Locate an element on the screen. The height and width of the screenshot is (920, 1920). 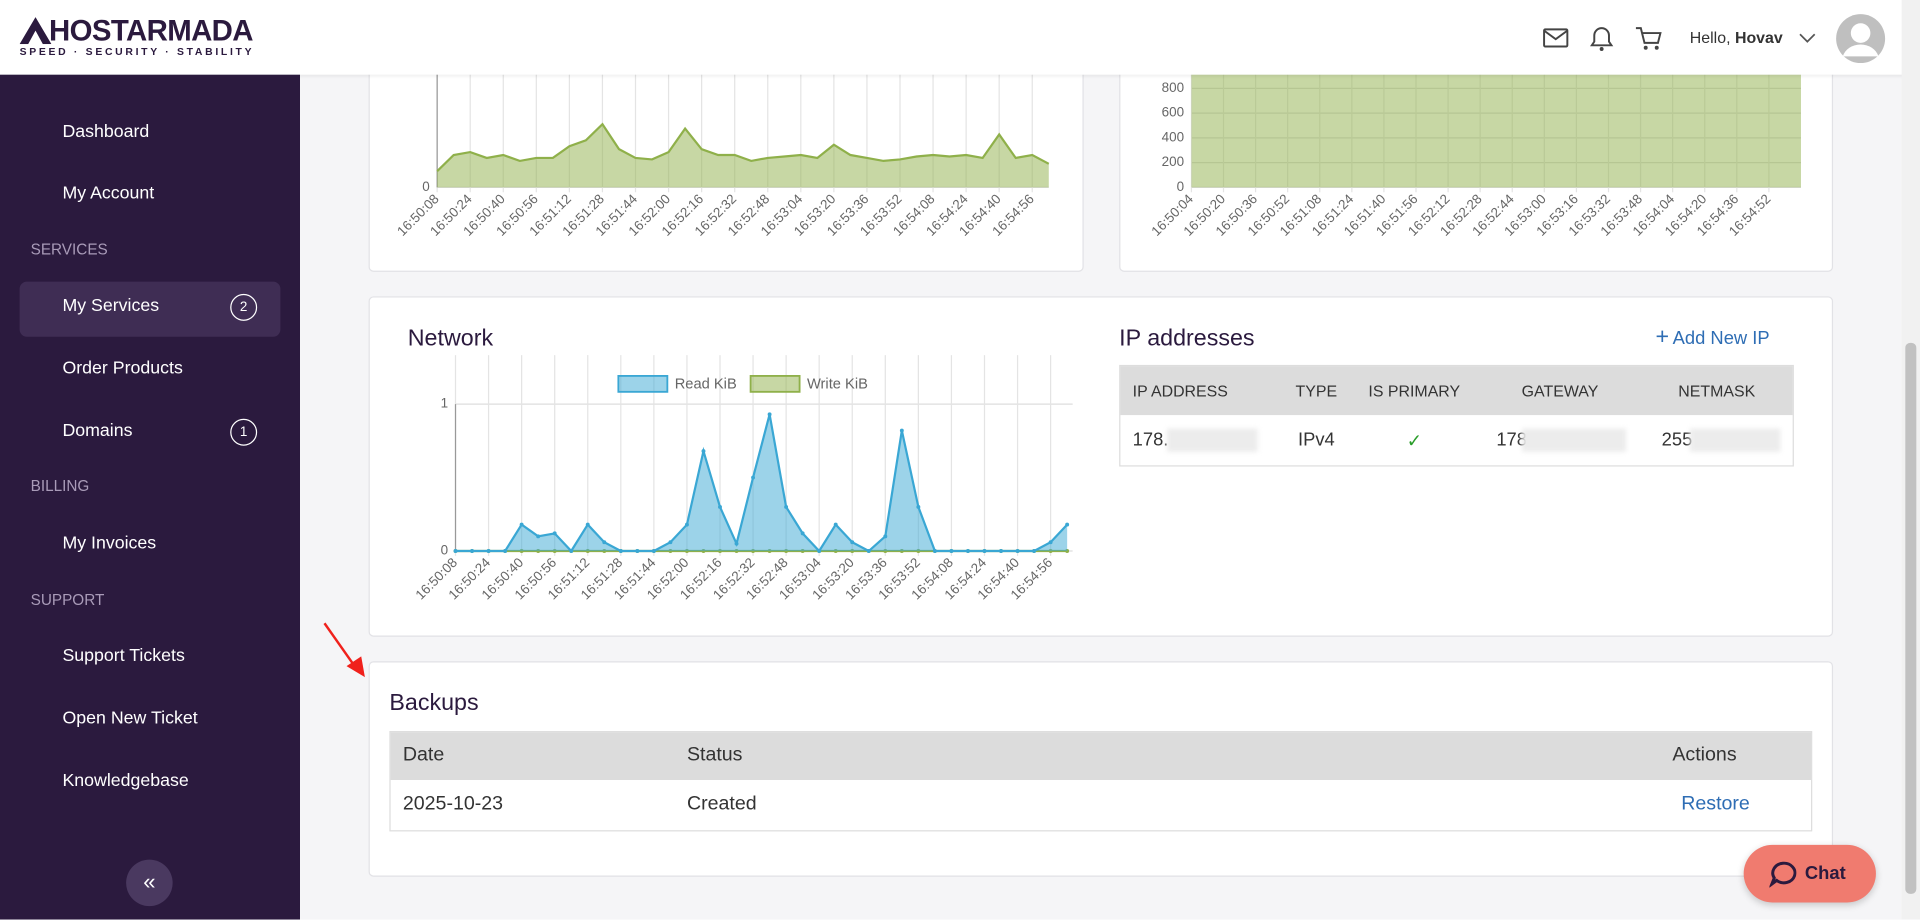
legend-label: Write KiB is located at coordinates (837, 384).